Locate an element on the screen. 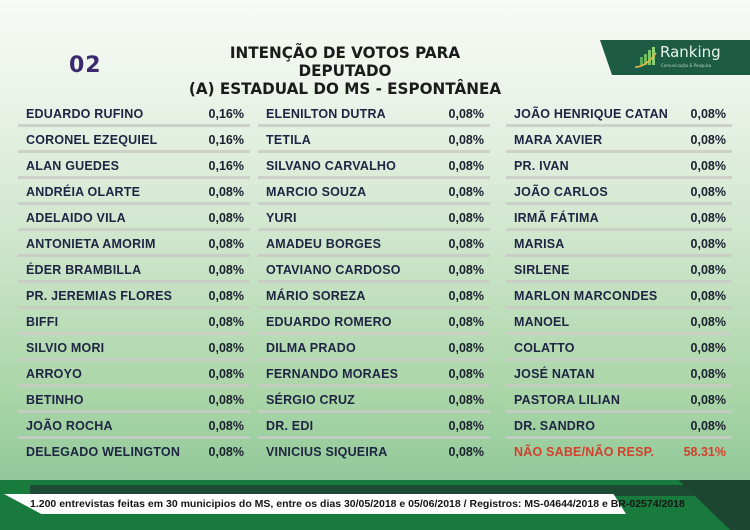 This screenshot has width=750, height=530. undecided-row: NÃO SABE/NÃO RESP. 58.31% is located at coordinates (619, 452).